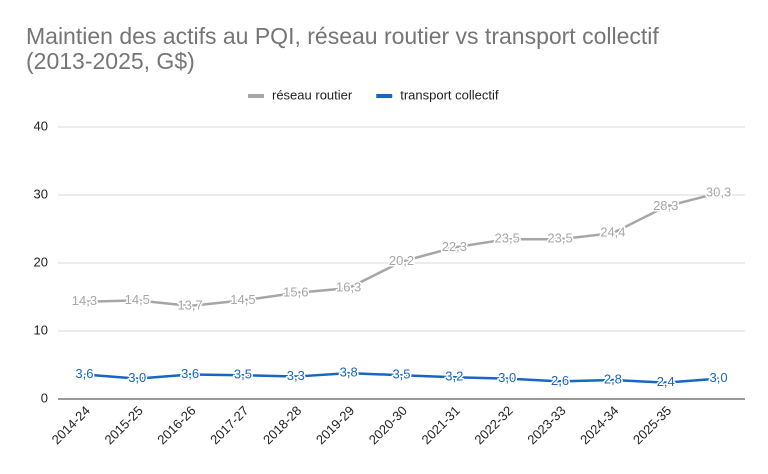  I want to click on y-tick-label: 30, so click(41, 193).